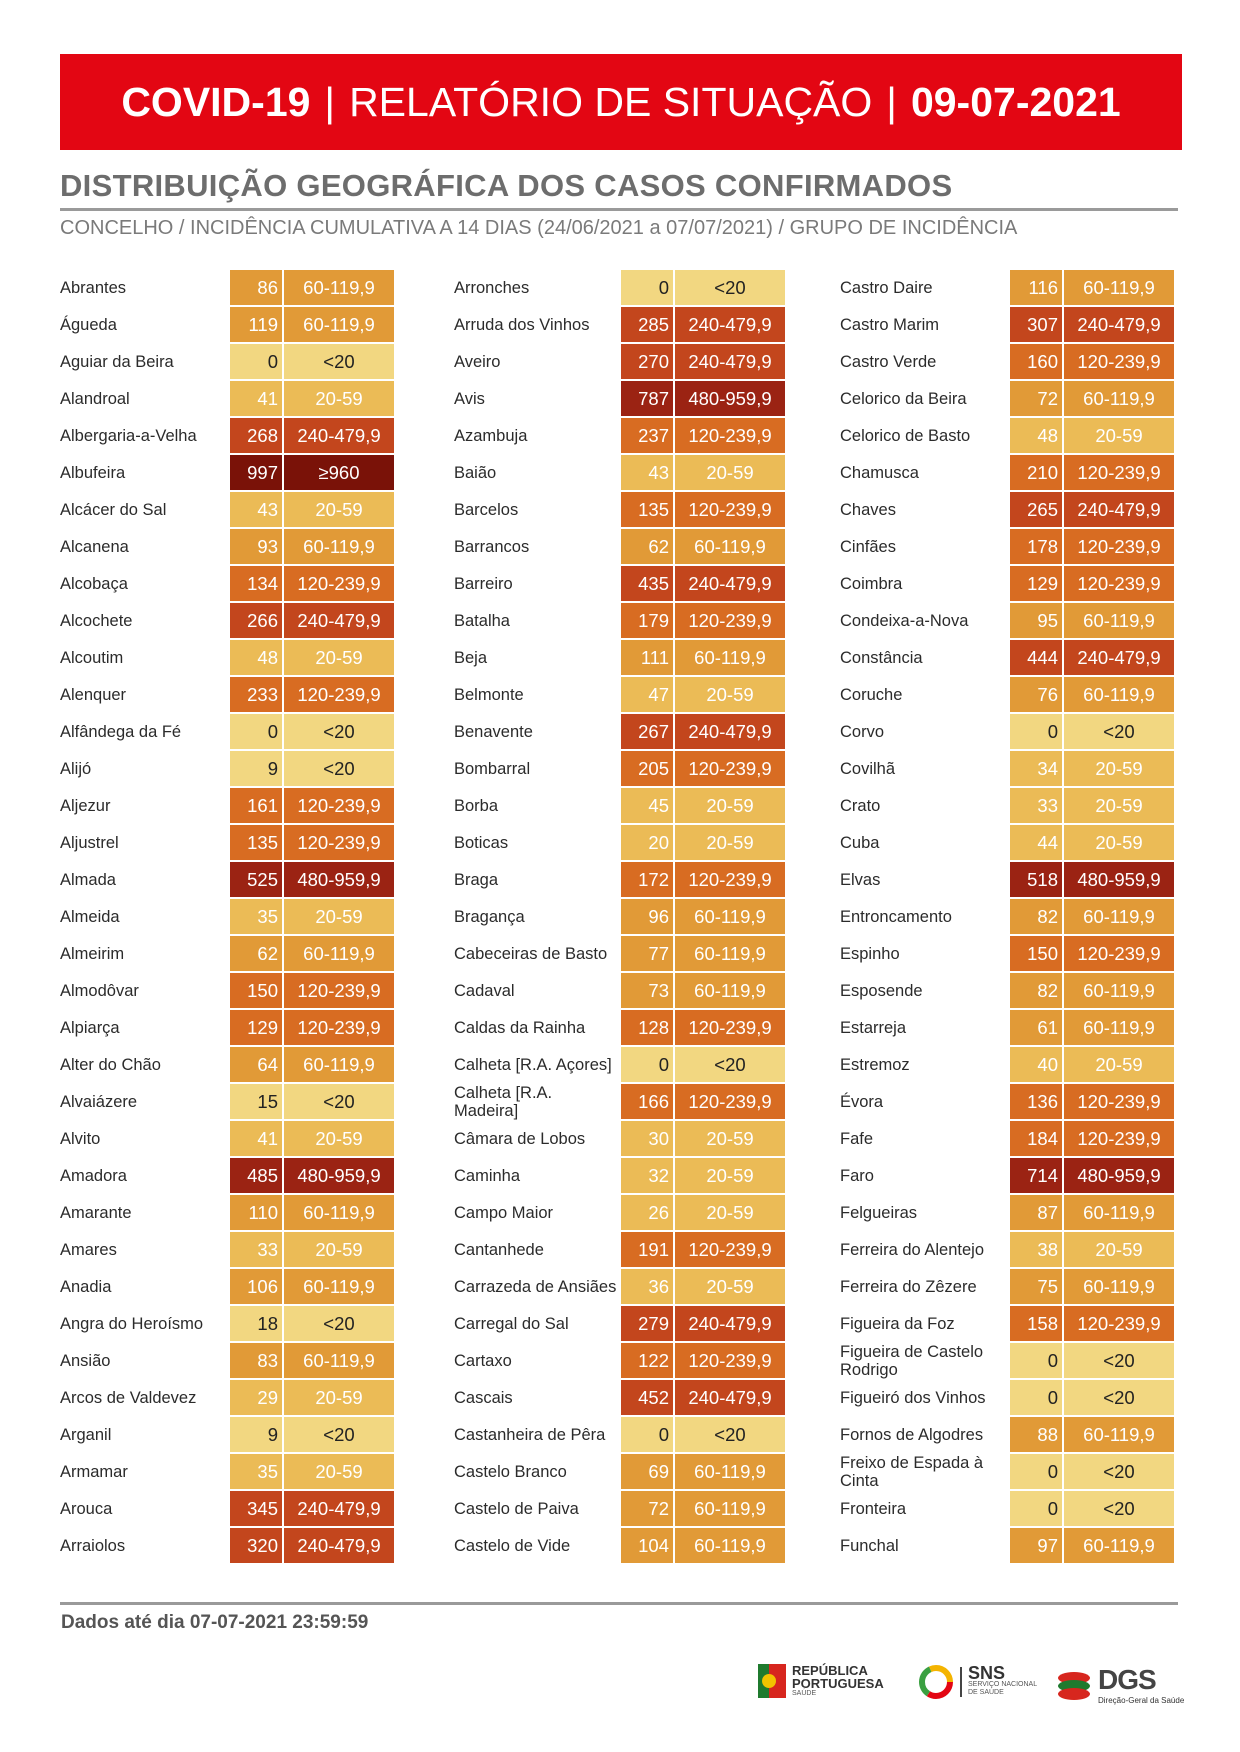 This screenshot has width=1240, height=1752. I want to click on municipality-name: Alenquer, so click(93, 694).